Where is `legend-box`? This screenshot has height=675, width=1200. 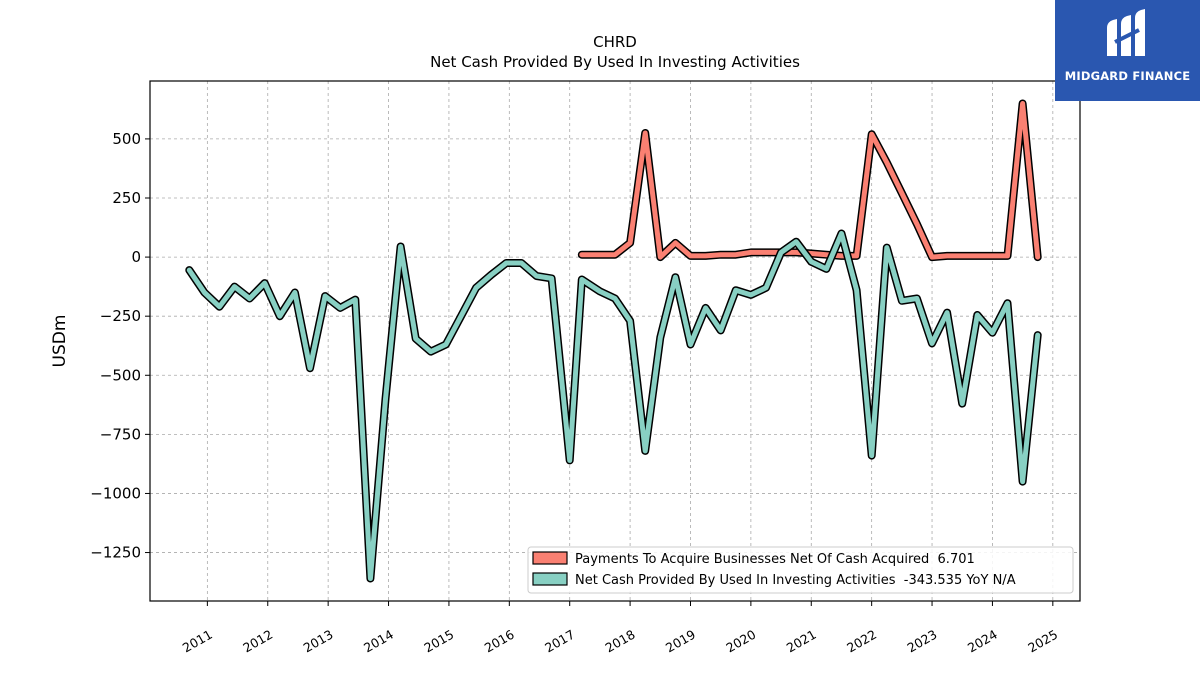
legend-box is located at coordinates (800, 570).